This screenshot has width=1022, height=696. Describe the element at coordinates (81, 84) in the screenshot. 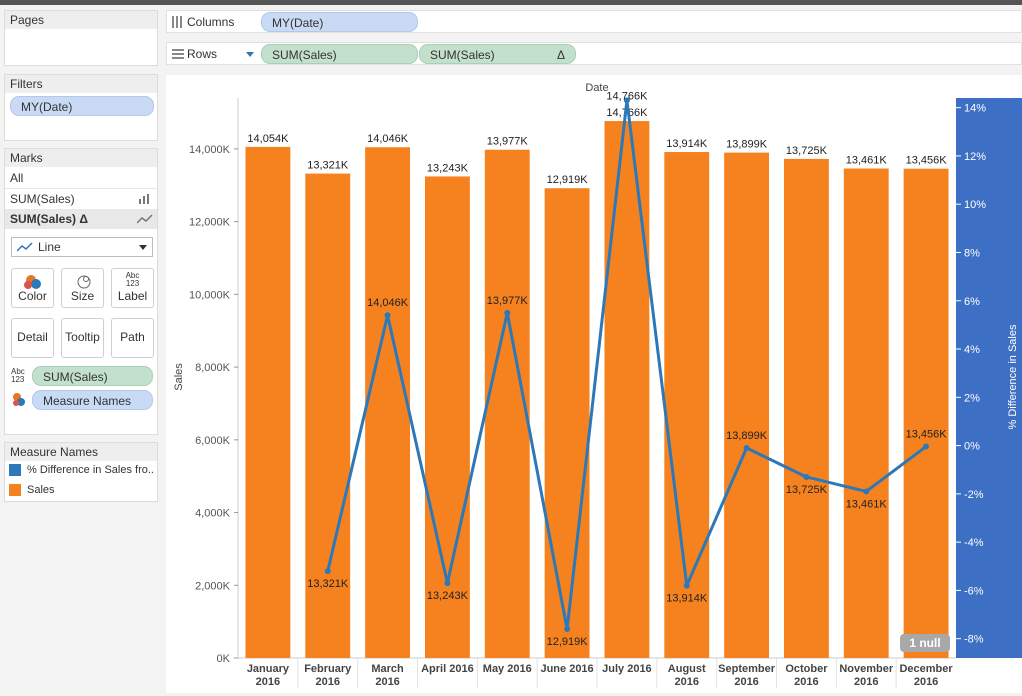

I see `filters-title: Filters` at that location.